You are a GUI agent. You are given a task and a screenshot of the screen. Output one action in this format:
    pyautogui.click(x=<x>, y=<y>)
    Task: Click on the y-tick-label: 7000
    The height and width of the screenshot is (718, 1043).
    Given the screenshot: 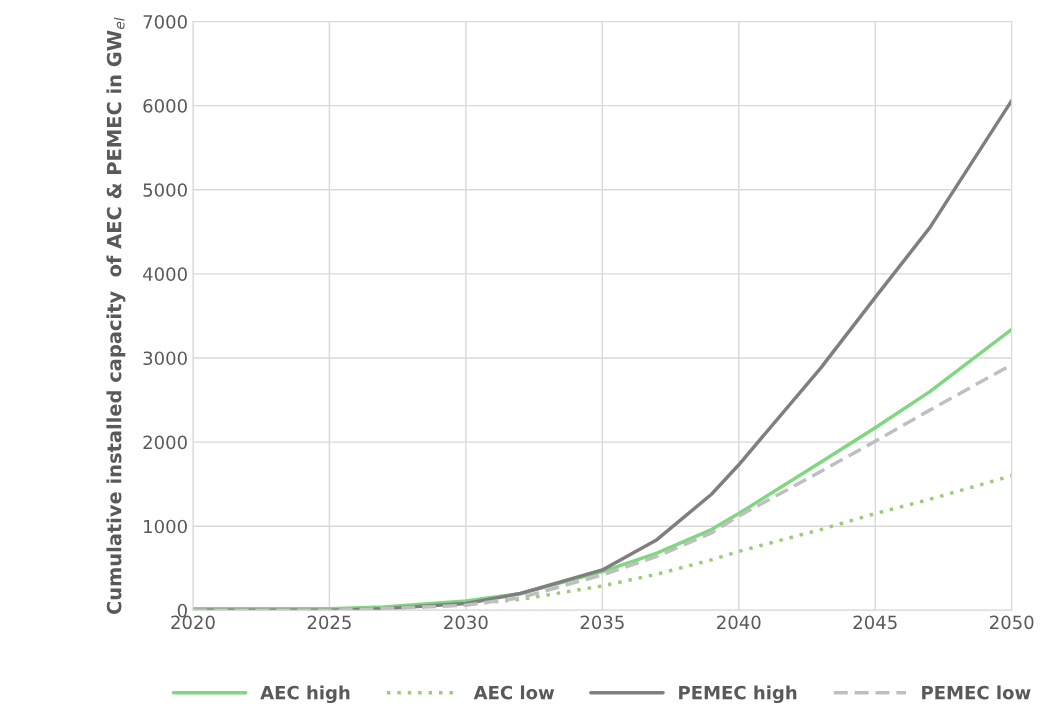 What is the action you would take?
    pyautogui.click(x=165, y=22)
    